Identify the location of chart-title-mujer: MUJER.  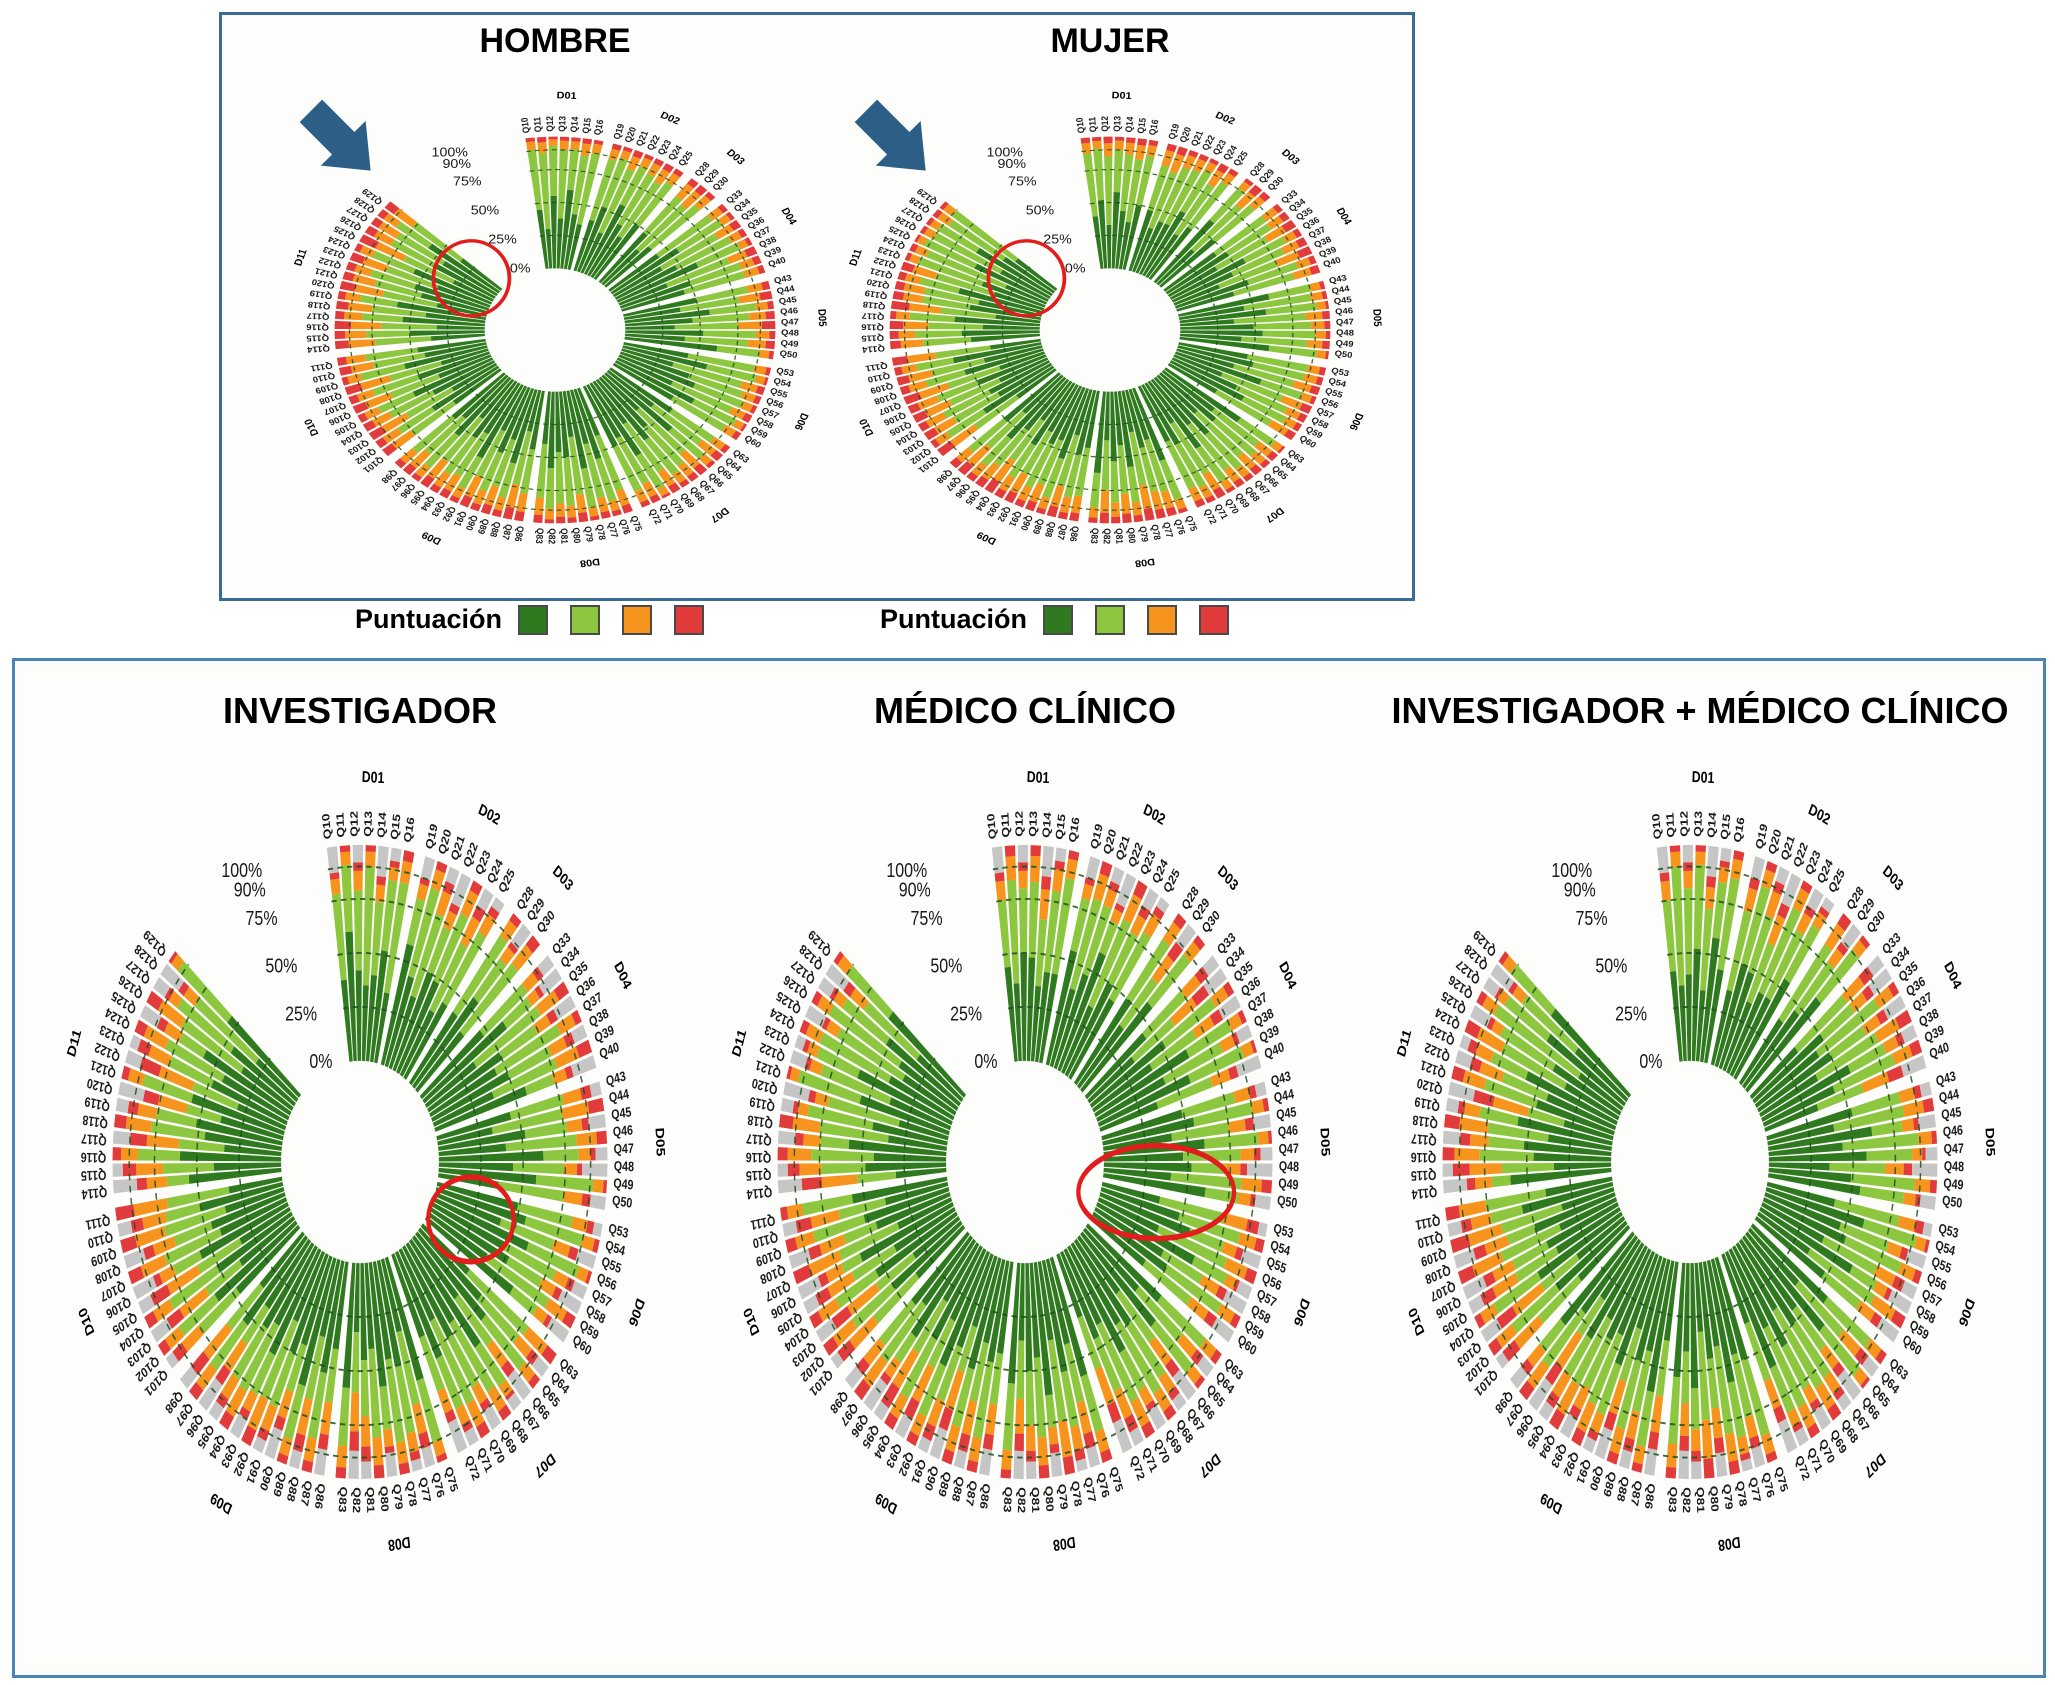
(1110, 41).